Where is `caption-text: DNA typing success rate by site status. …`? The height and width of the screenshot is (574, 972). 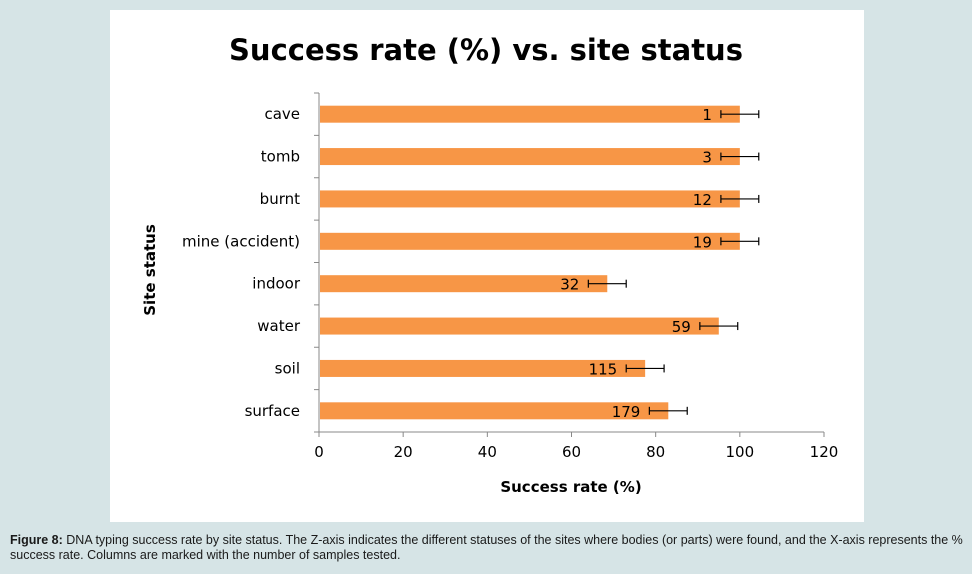 caption-text: DNA typing success rate by site status. … is located at coordinates (486, 547).